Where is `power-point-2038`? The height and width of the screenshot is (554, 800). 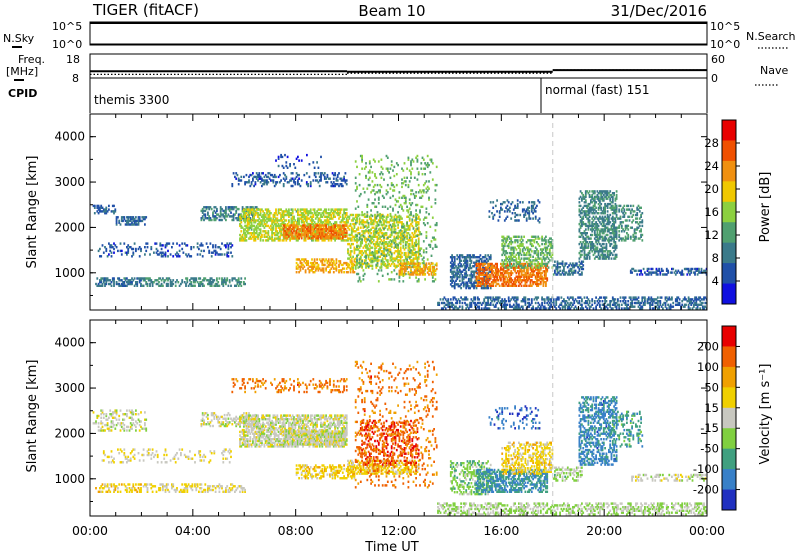 power-point-2038 is located at coordinates (341, 178).